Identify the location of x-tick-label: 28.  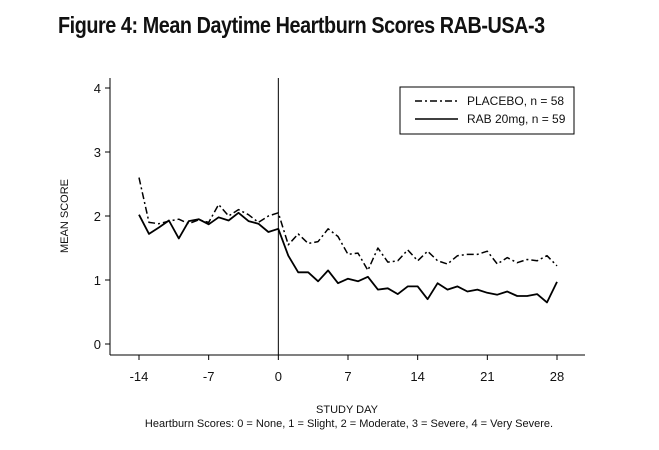
(557, 376).